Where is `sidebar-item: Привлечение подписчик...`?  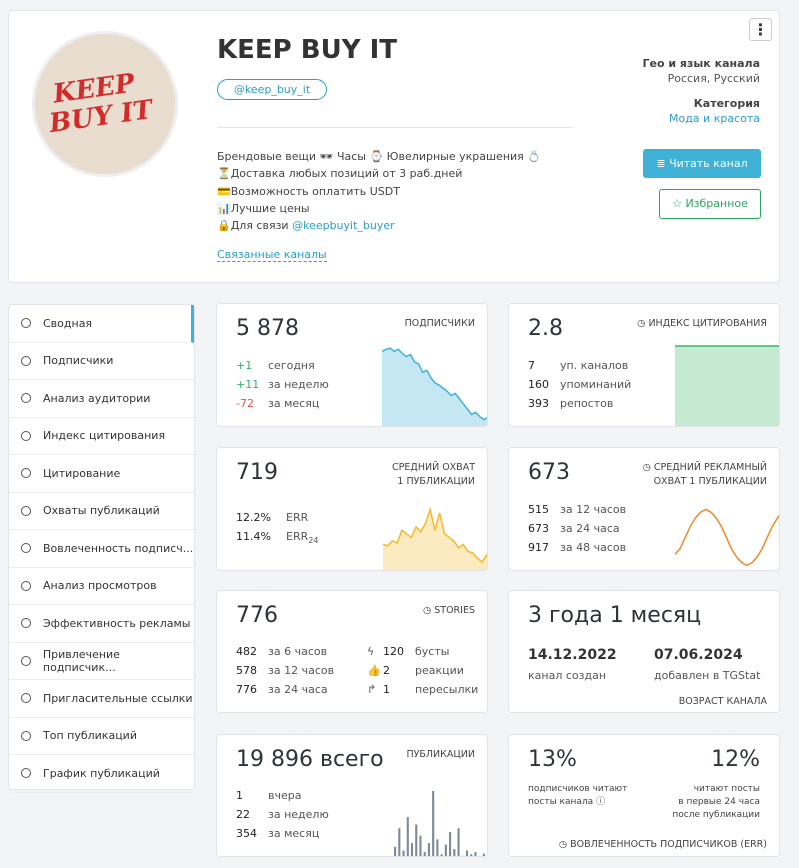 sidebar-item: Привлечение подписчик... is located at coordinates (101, 661).